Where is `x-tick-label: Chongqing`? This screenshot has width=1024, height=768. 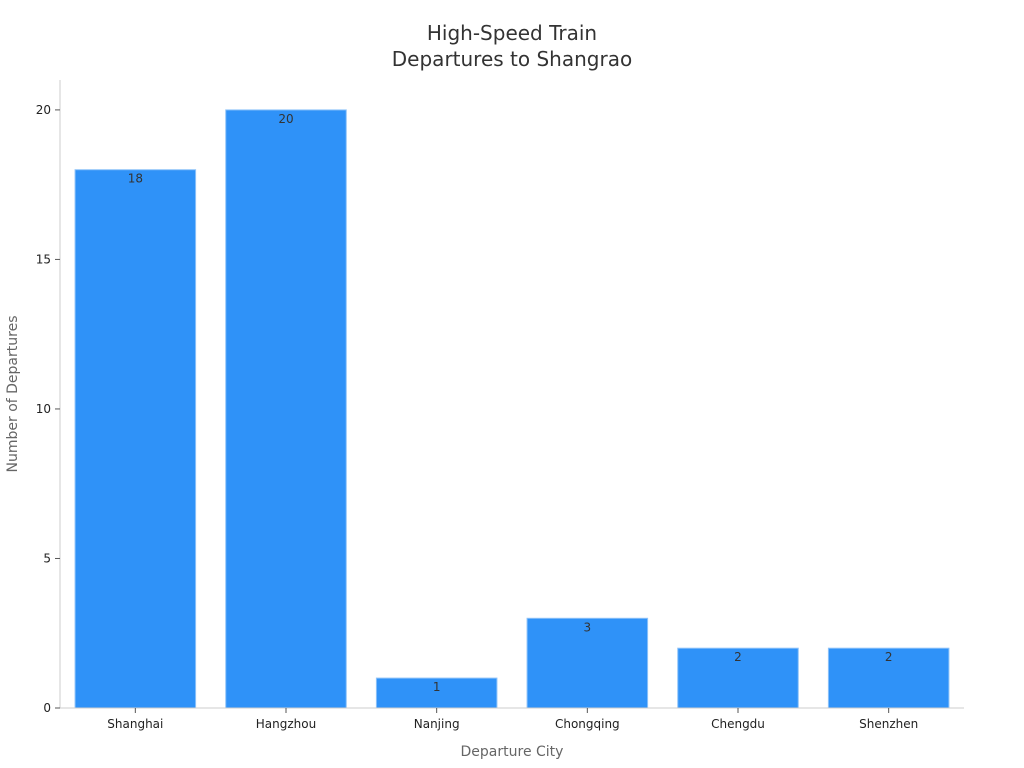 x-tick-label: Chongqing is located at coordinates (587, 724).